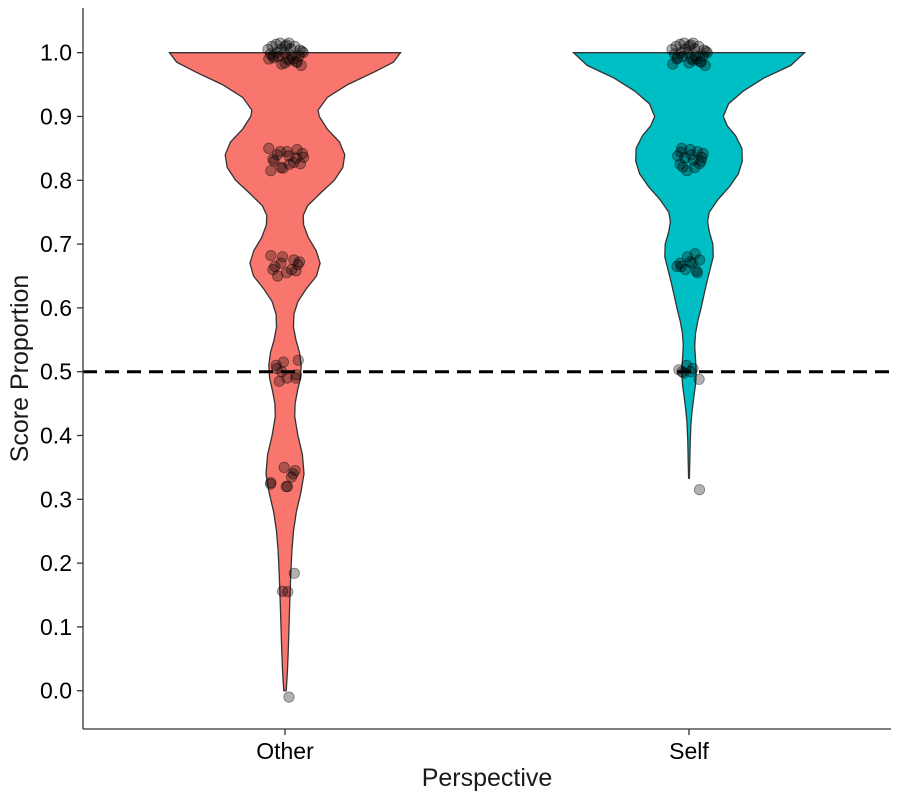 This screenshot has width=900, height=800. Describe the element at coordinates (56, 180) in the screenshot. I see `y-tick-label: 0.8` at that location.